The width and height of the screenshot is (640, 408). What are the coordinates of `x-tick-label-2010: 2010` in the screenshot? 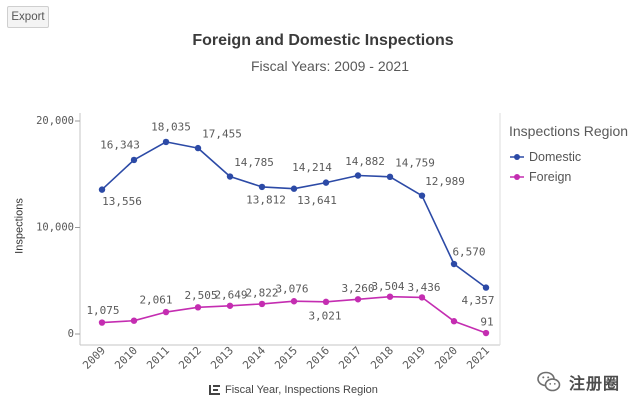 It's located at (126, 358).